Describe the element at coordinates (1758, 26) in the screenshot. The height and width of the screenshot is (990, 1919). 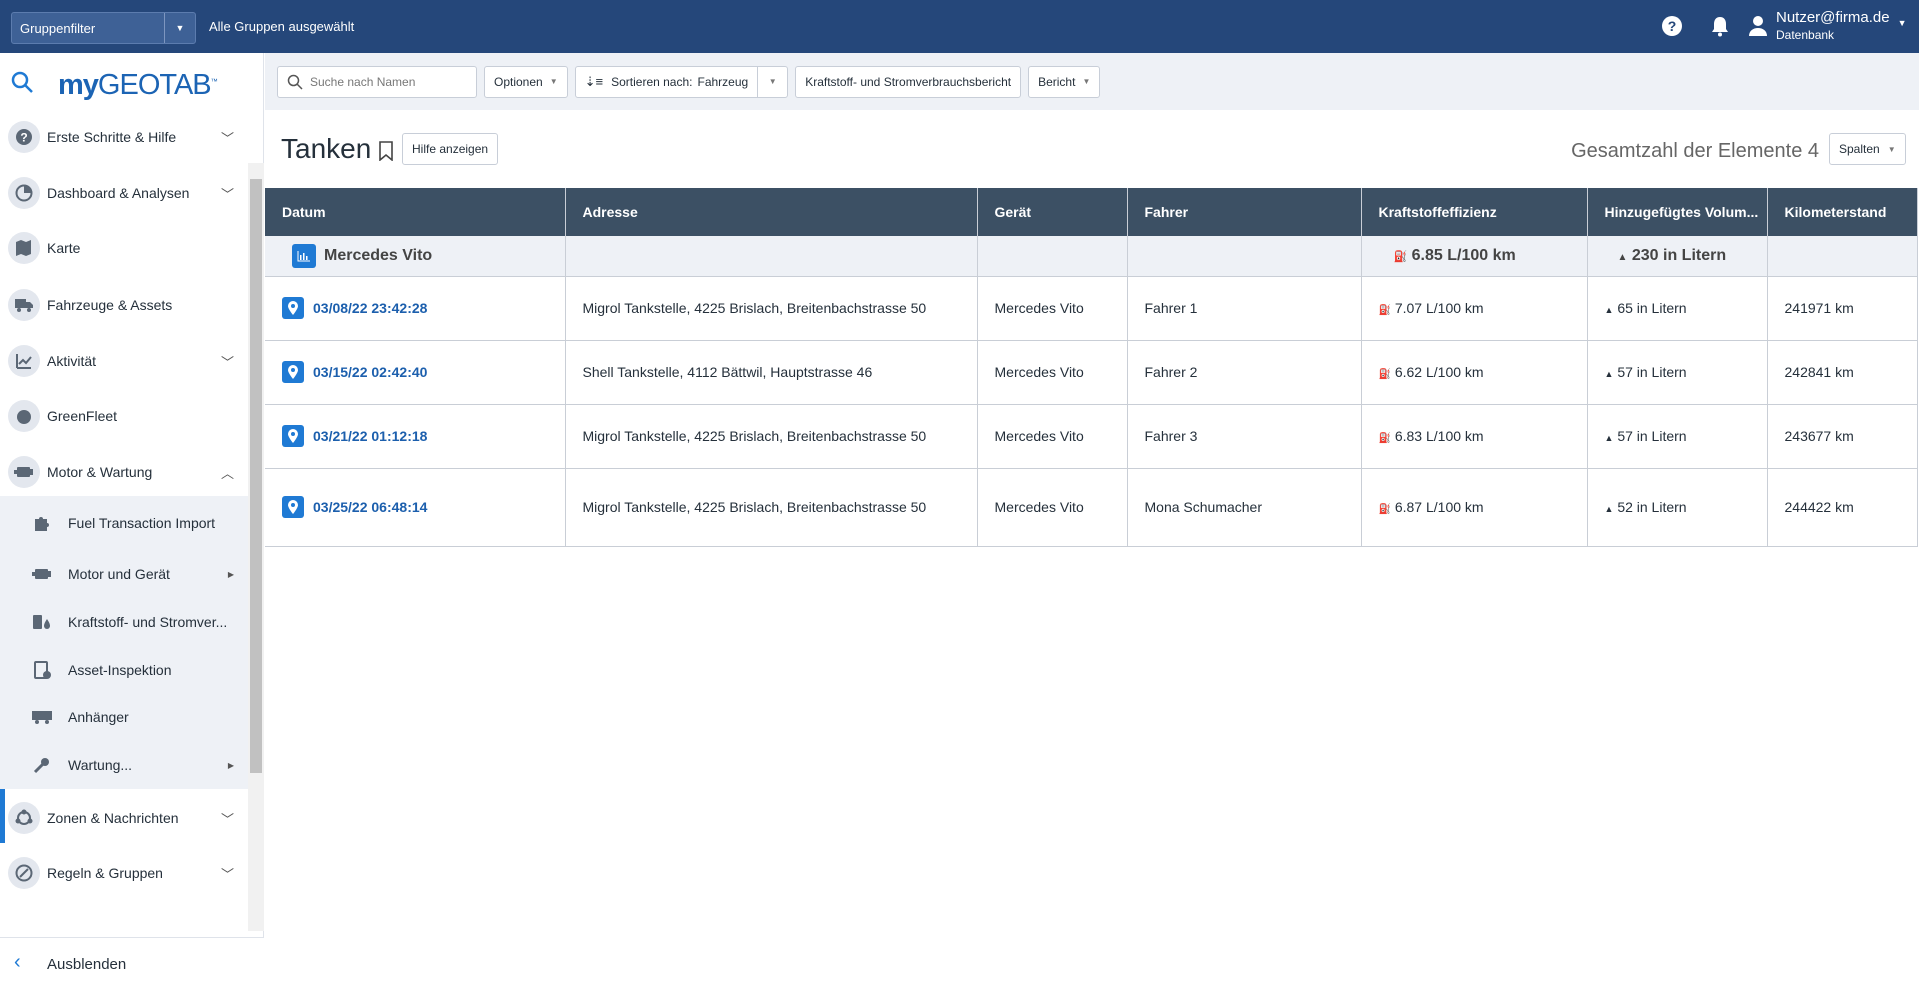
I see `user-icon` at that location.